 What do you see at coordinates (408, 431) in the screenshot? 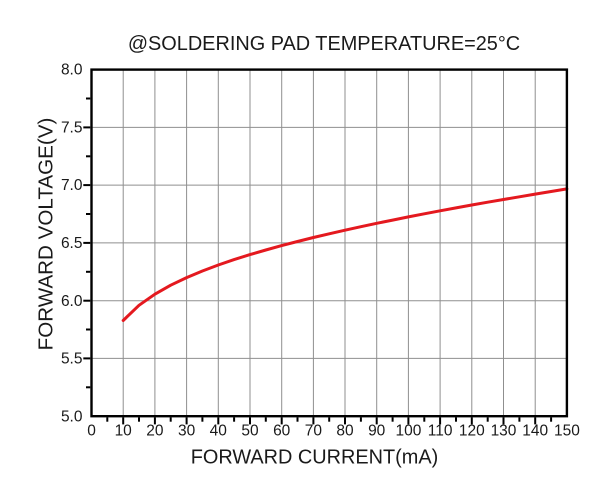
I see `svg-text: 100` at bounding box center [408, 431].